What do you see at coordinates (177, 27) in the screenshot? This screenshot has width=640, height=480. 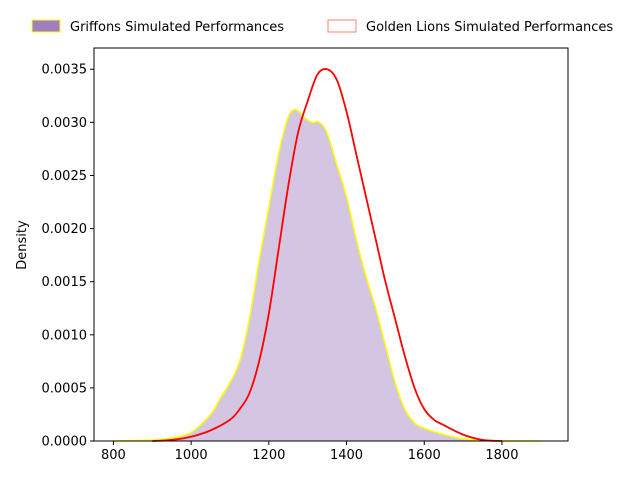 I see `legend-label-griffons: Griffons Simulated Performances` at bounding box center [177, 27].